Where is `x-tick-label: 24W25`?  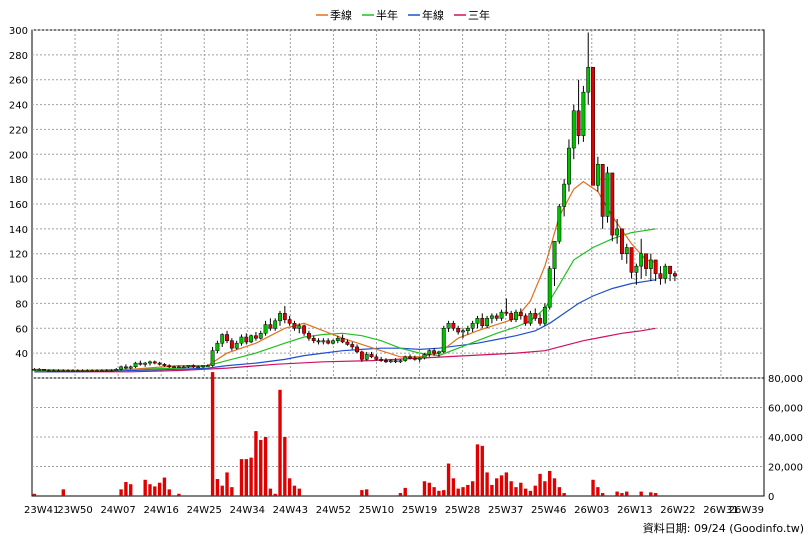
x-tick-label: 24W25 is located at coordinates (204, 510).